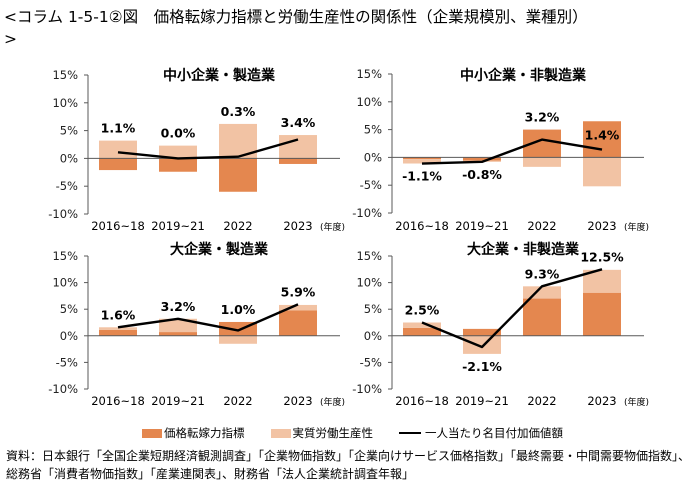 This screenshot has width=700, height=491. Describe the element at coordinates (219, 75) in the screenshot. I see `chart-title: 中小企業・製造業` at that location.